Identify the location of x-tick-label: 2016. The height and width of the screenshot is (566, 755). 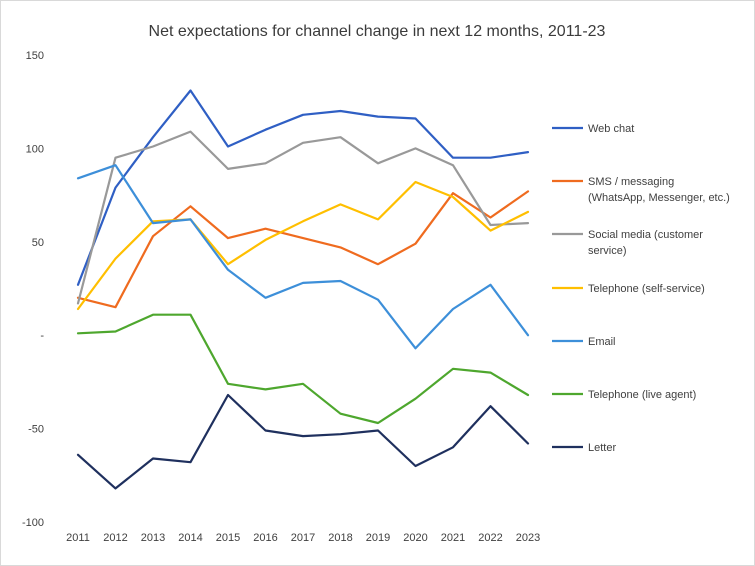
(265, 538).